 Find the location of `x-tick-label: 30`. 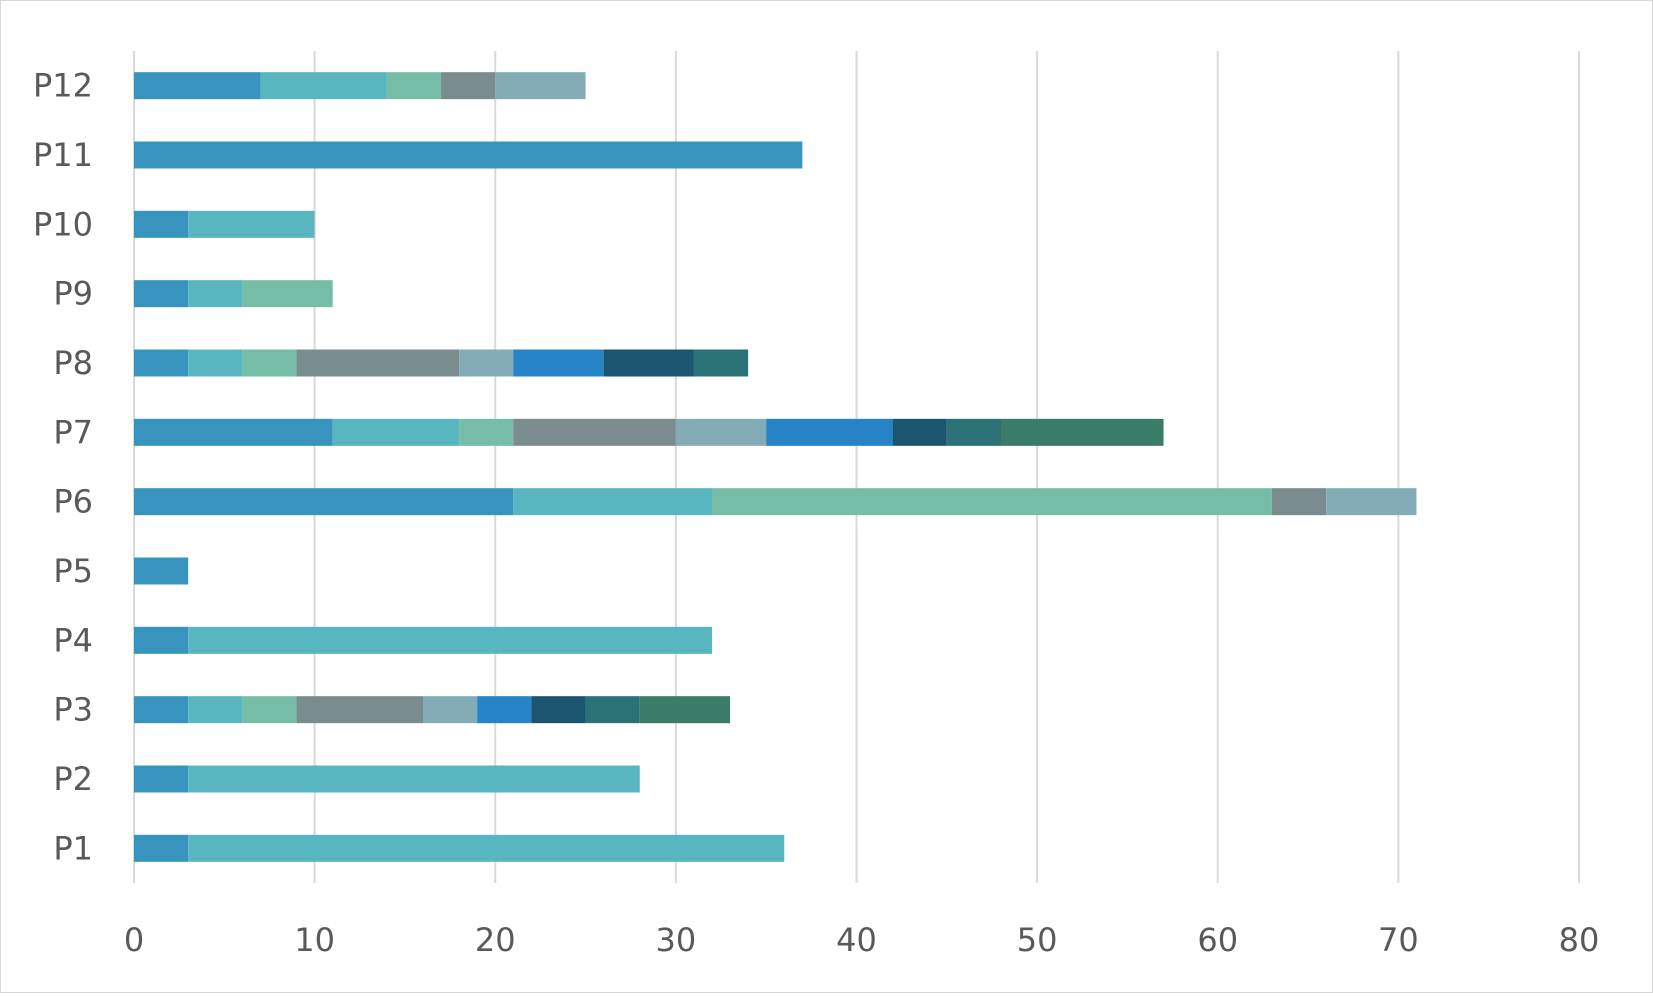

x-tick-label: 30 is located at coordinates (676, 940).